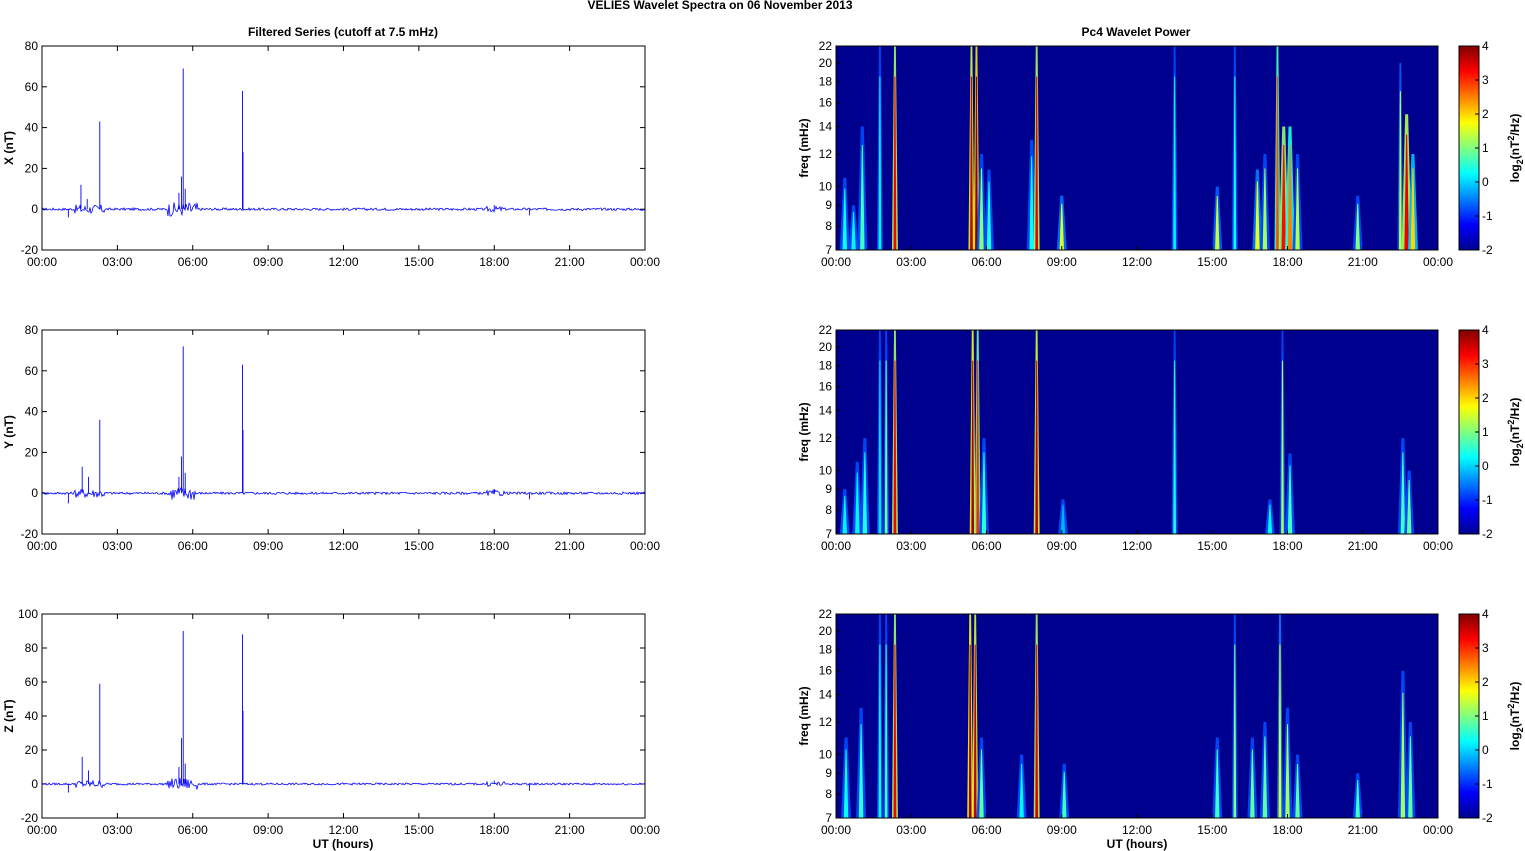 Image resolution: width=1525 pixels, height=851 pixels. I want to click on colorbar-label-part: /Hz), so click(1515, 125).